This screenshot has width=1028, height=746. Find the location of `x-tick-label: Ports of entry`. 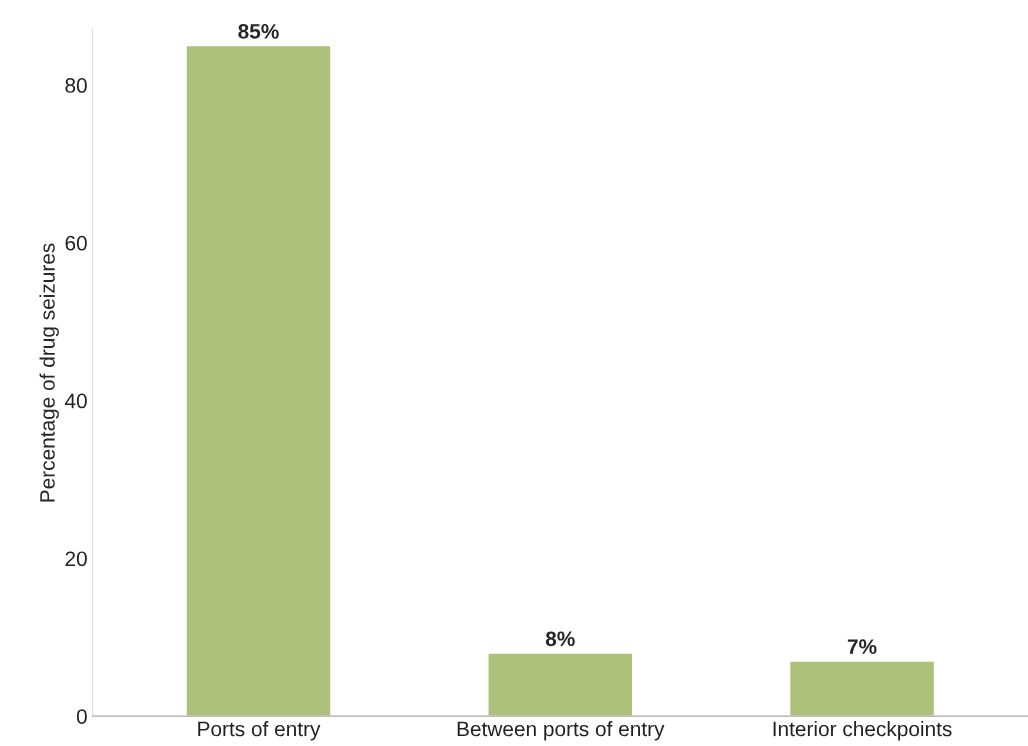

x-tick-label: Ports of entry is located at coordinates (259, 731).